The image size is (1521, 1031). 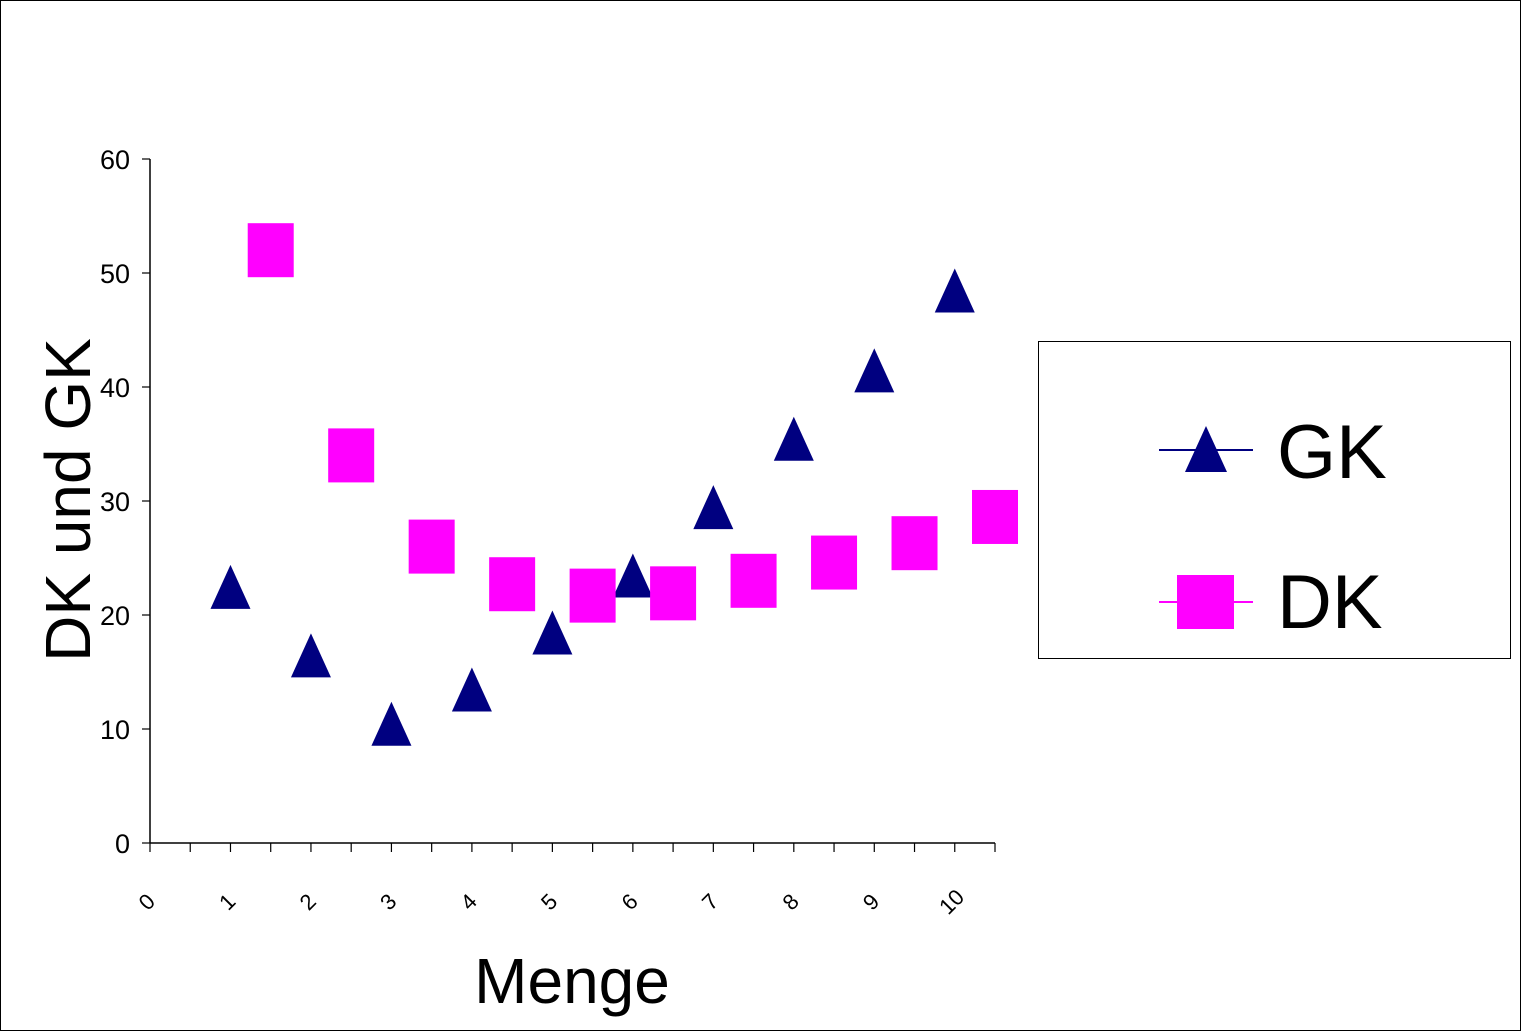 I want to click on x-tick-label: 7, so click(x=710, y=902).